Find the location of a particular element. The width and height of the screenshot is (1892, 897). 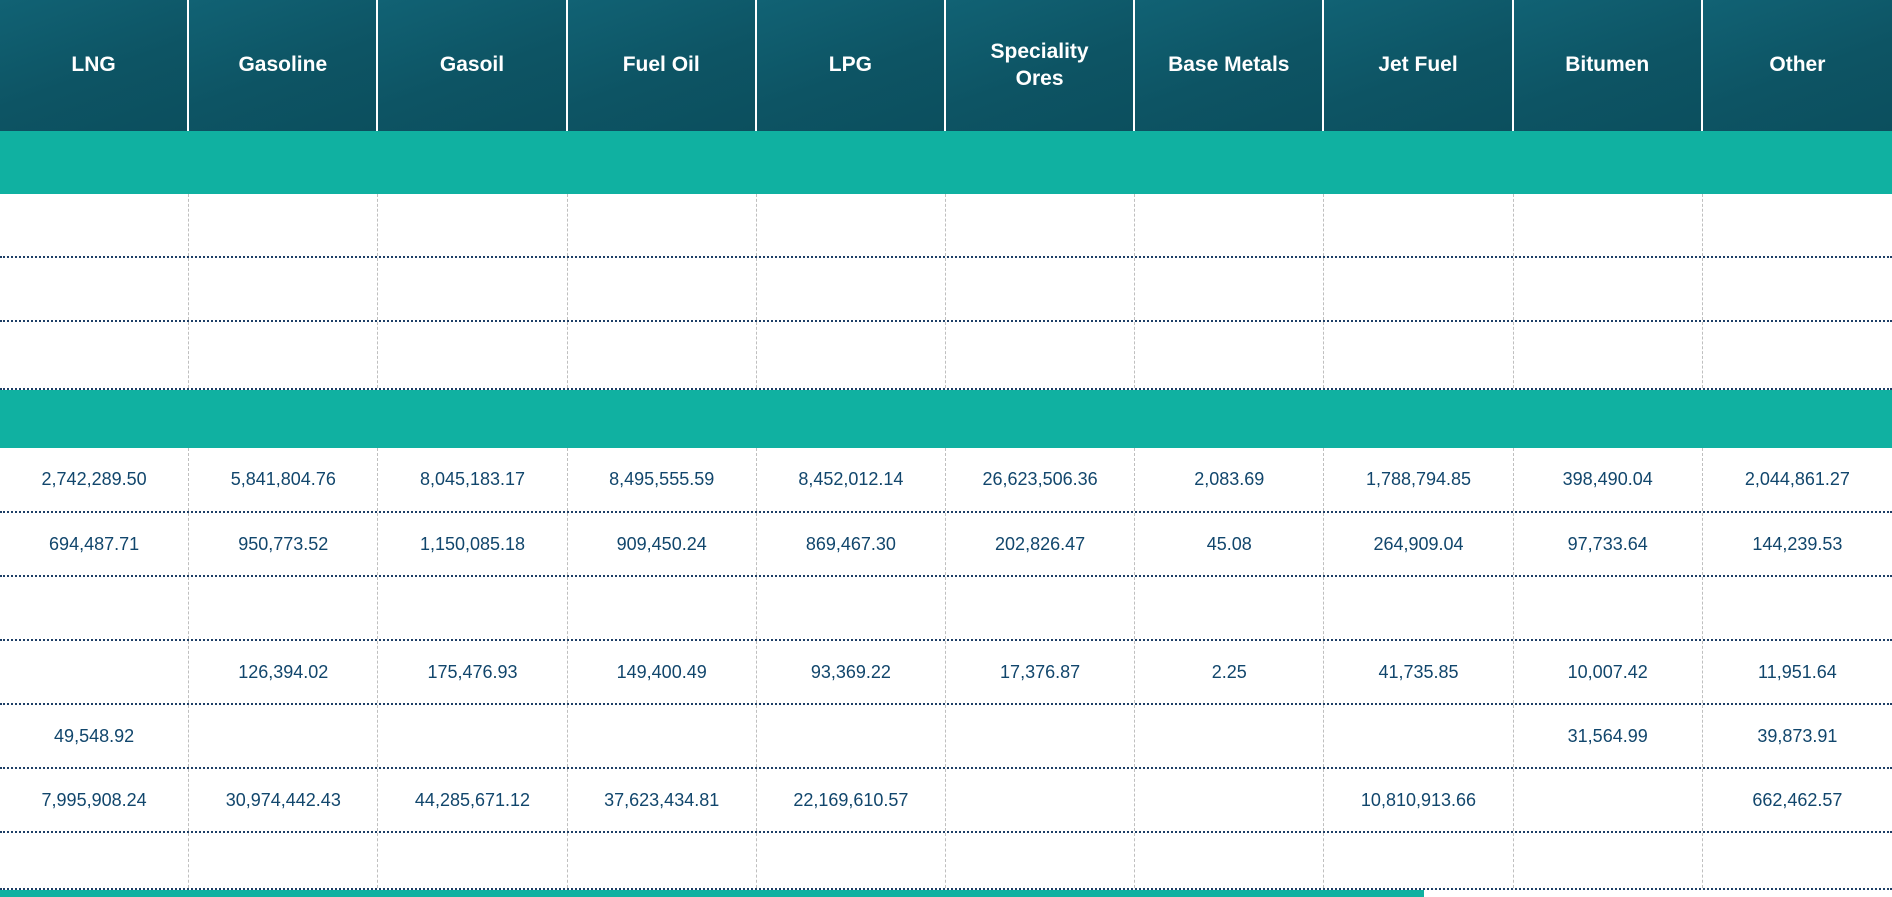

column-header-speciality-ores: Speciality Ores is located at coordinates (1040, 65).